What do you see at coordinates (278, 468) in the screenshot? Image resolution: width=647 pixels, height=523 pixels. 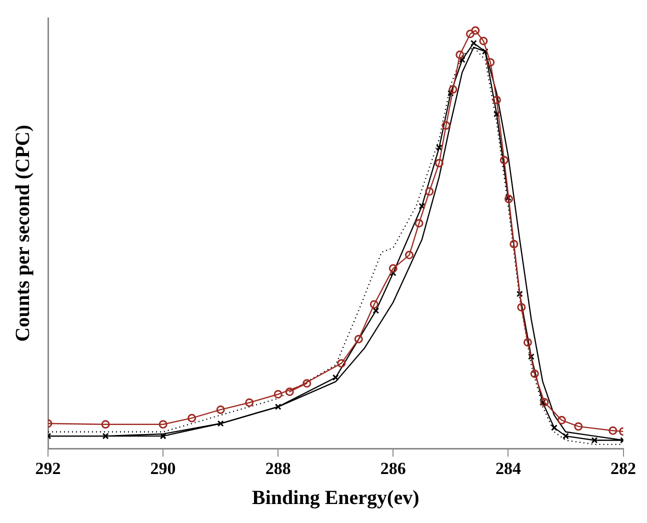 I see `x-tick-label: 288` at bounding box center [278, 468].